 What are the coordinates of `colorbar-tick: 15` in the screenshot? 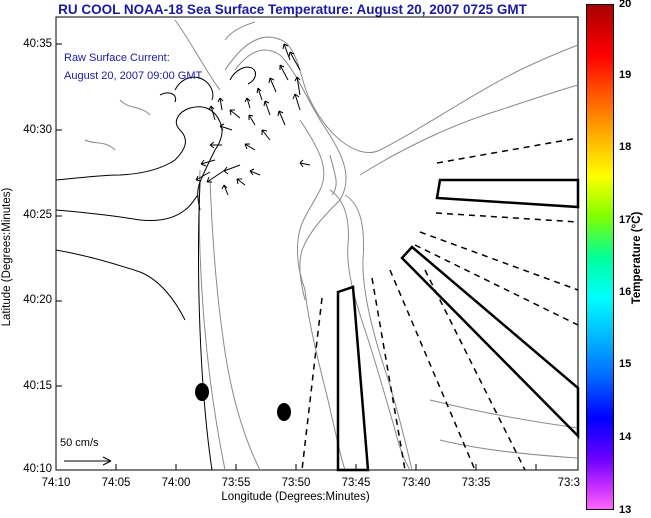 It's located at (625, 364).